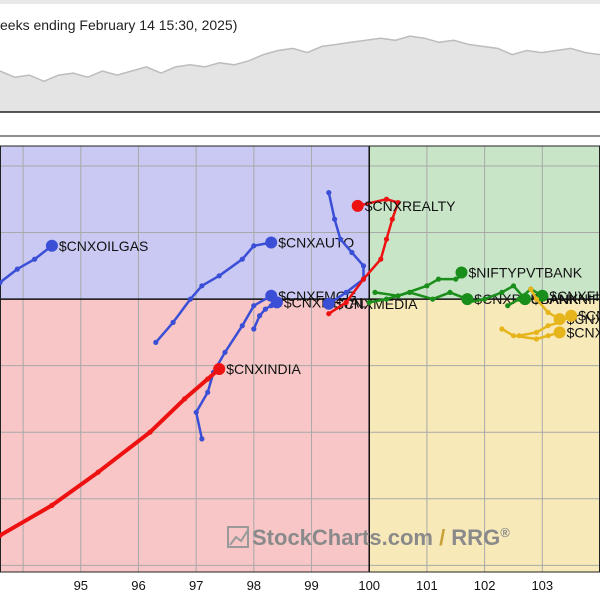  What do you see at coordinates (485, 585) in the screenshot?
I see `x-tick-label: 102` at bounding box center [485, 585].